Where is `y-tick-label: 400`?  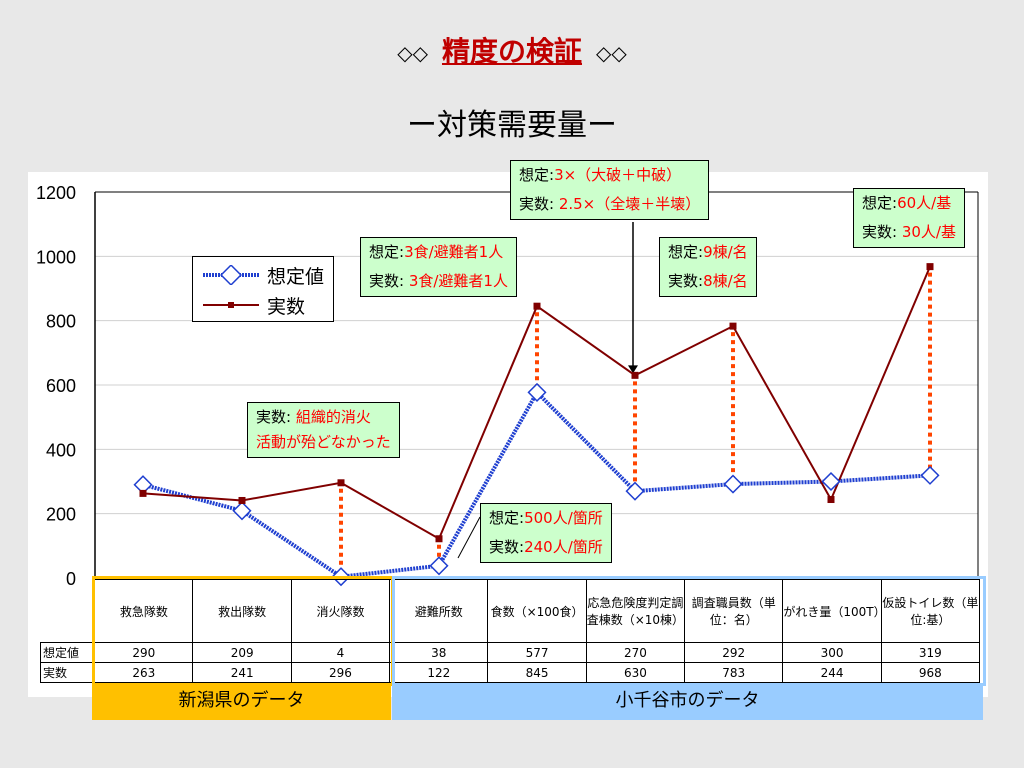 y-tick-label: 400 is located at coordinates (61, 450).